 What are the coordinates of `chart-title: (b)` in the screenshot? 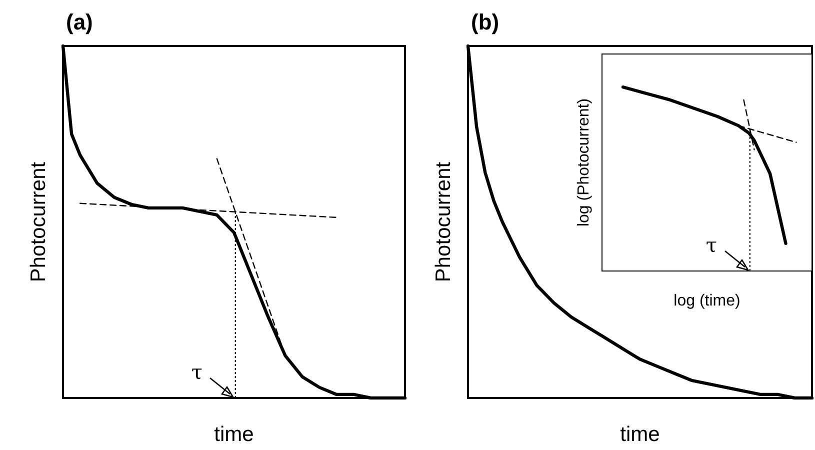 It's located at (485, 22).